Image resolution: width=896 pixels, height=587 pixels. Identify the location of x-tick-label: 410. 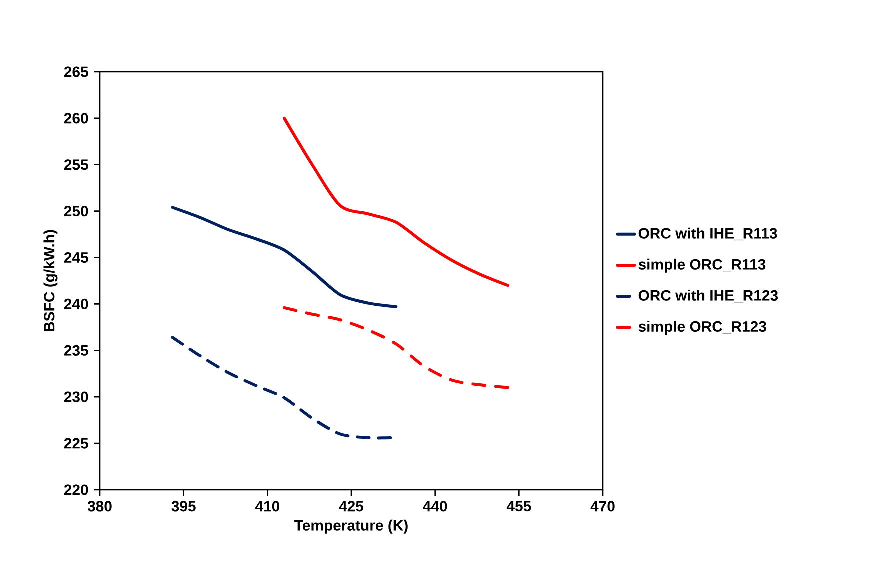
(267, 506).